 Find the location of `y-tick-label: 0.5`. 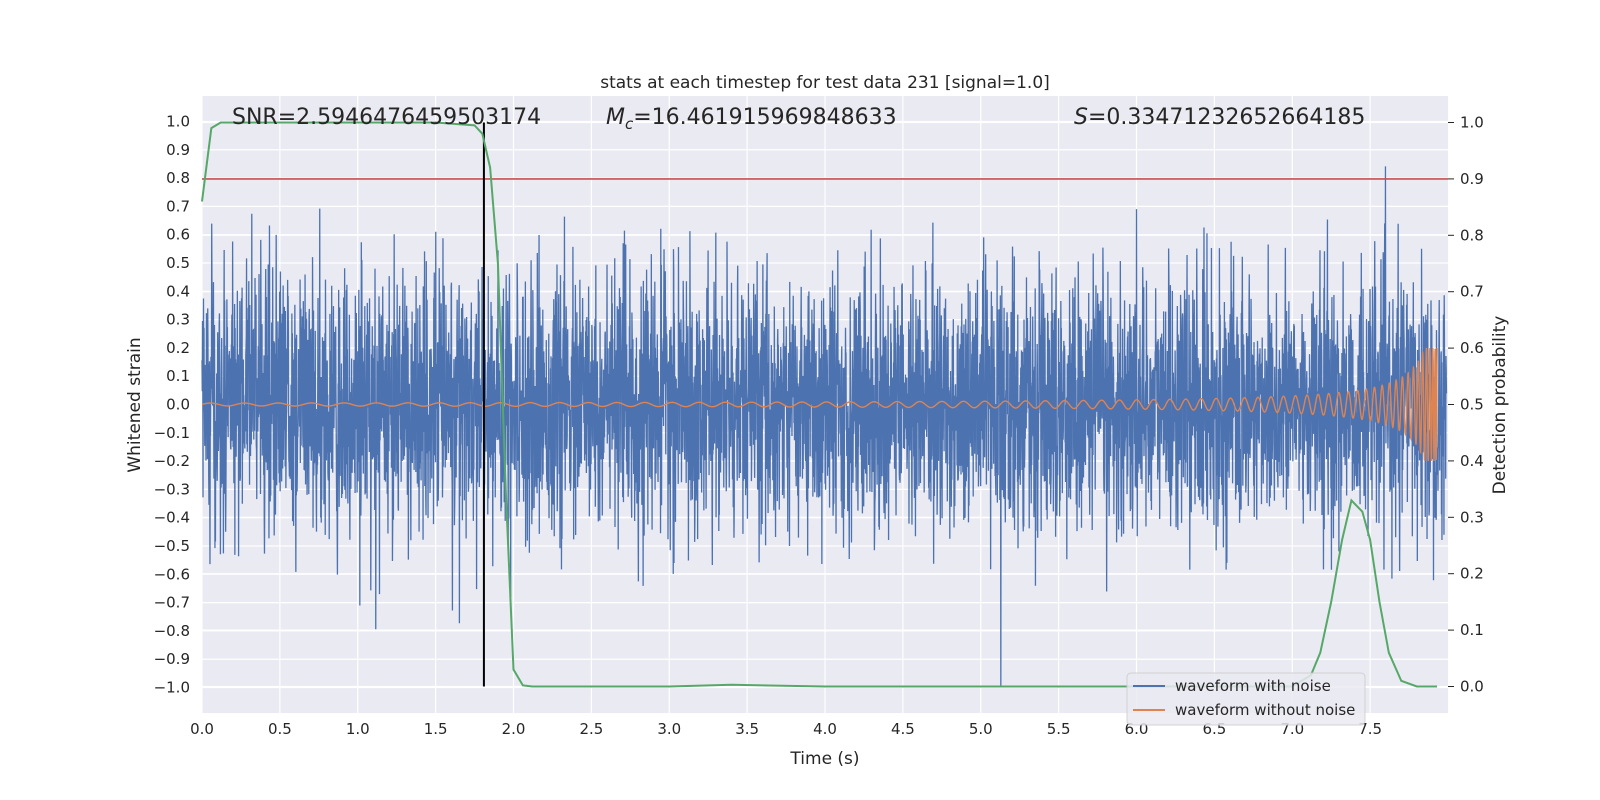

y-tick-label: 0.5 is located at coordinates (178, 263).